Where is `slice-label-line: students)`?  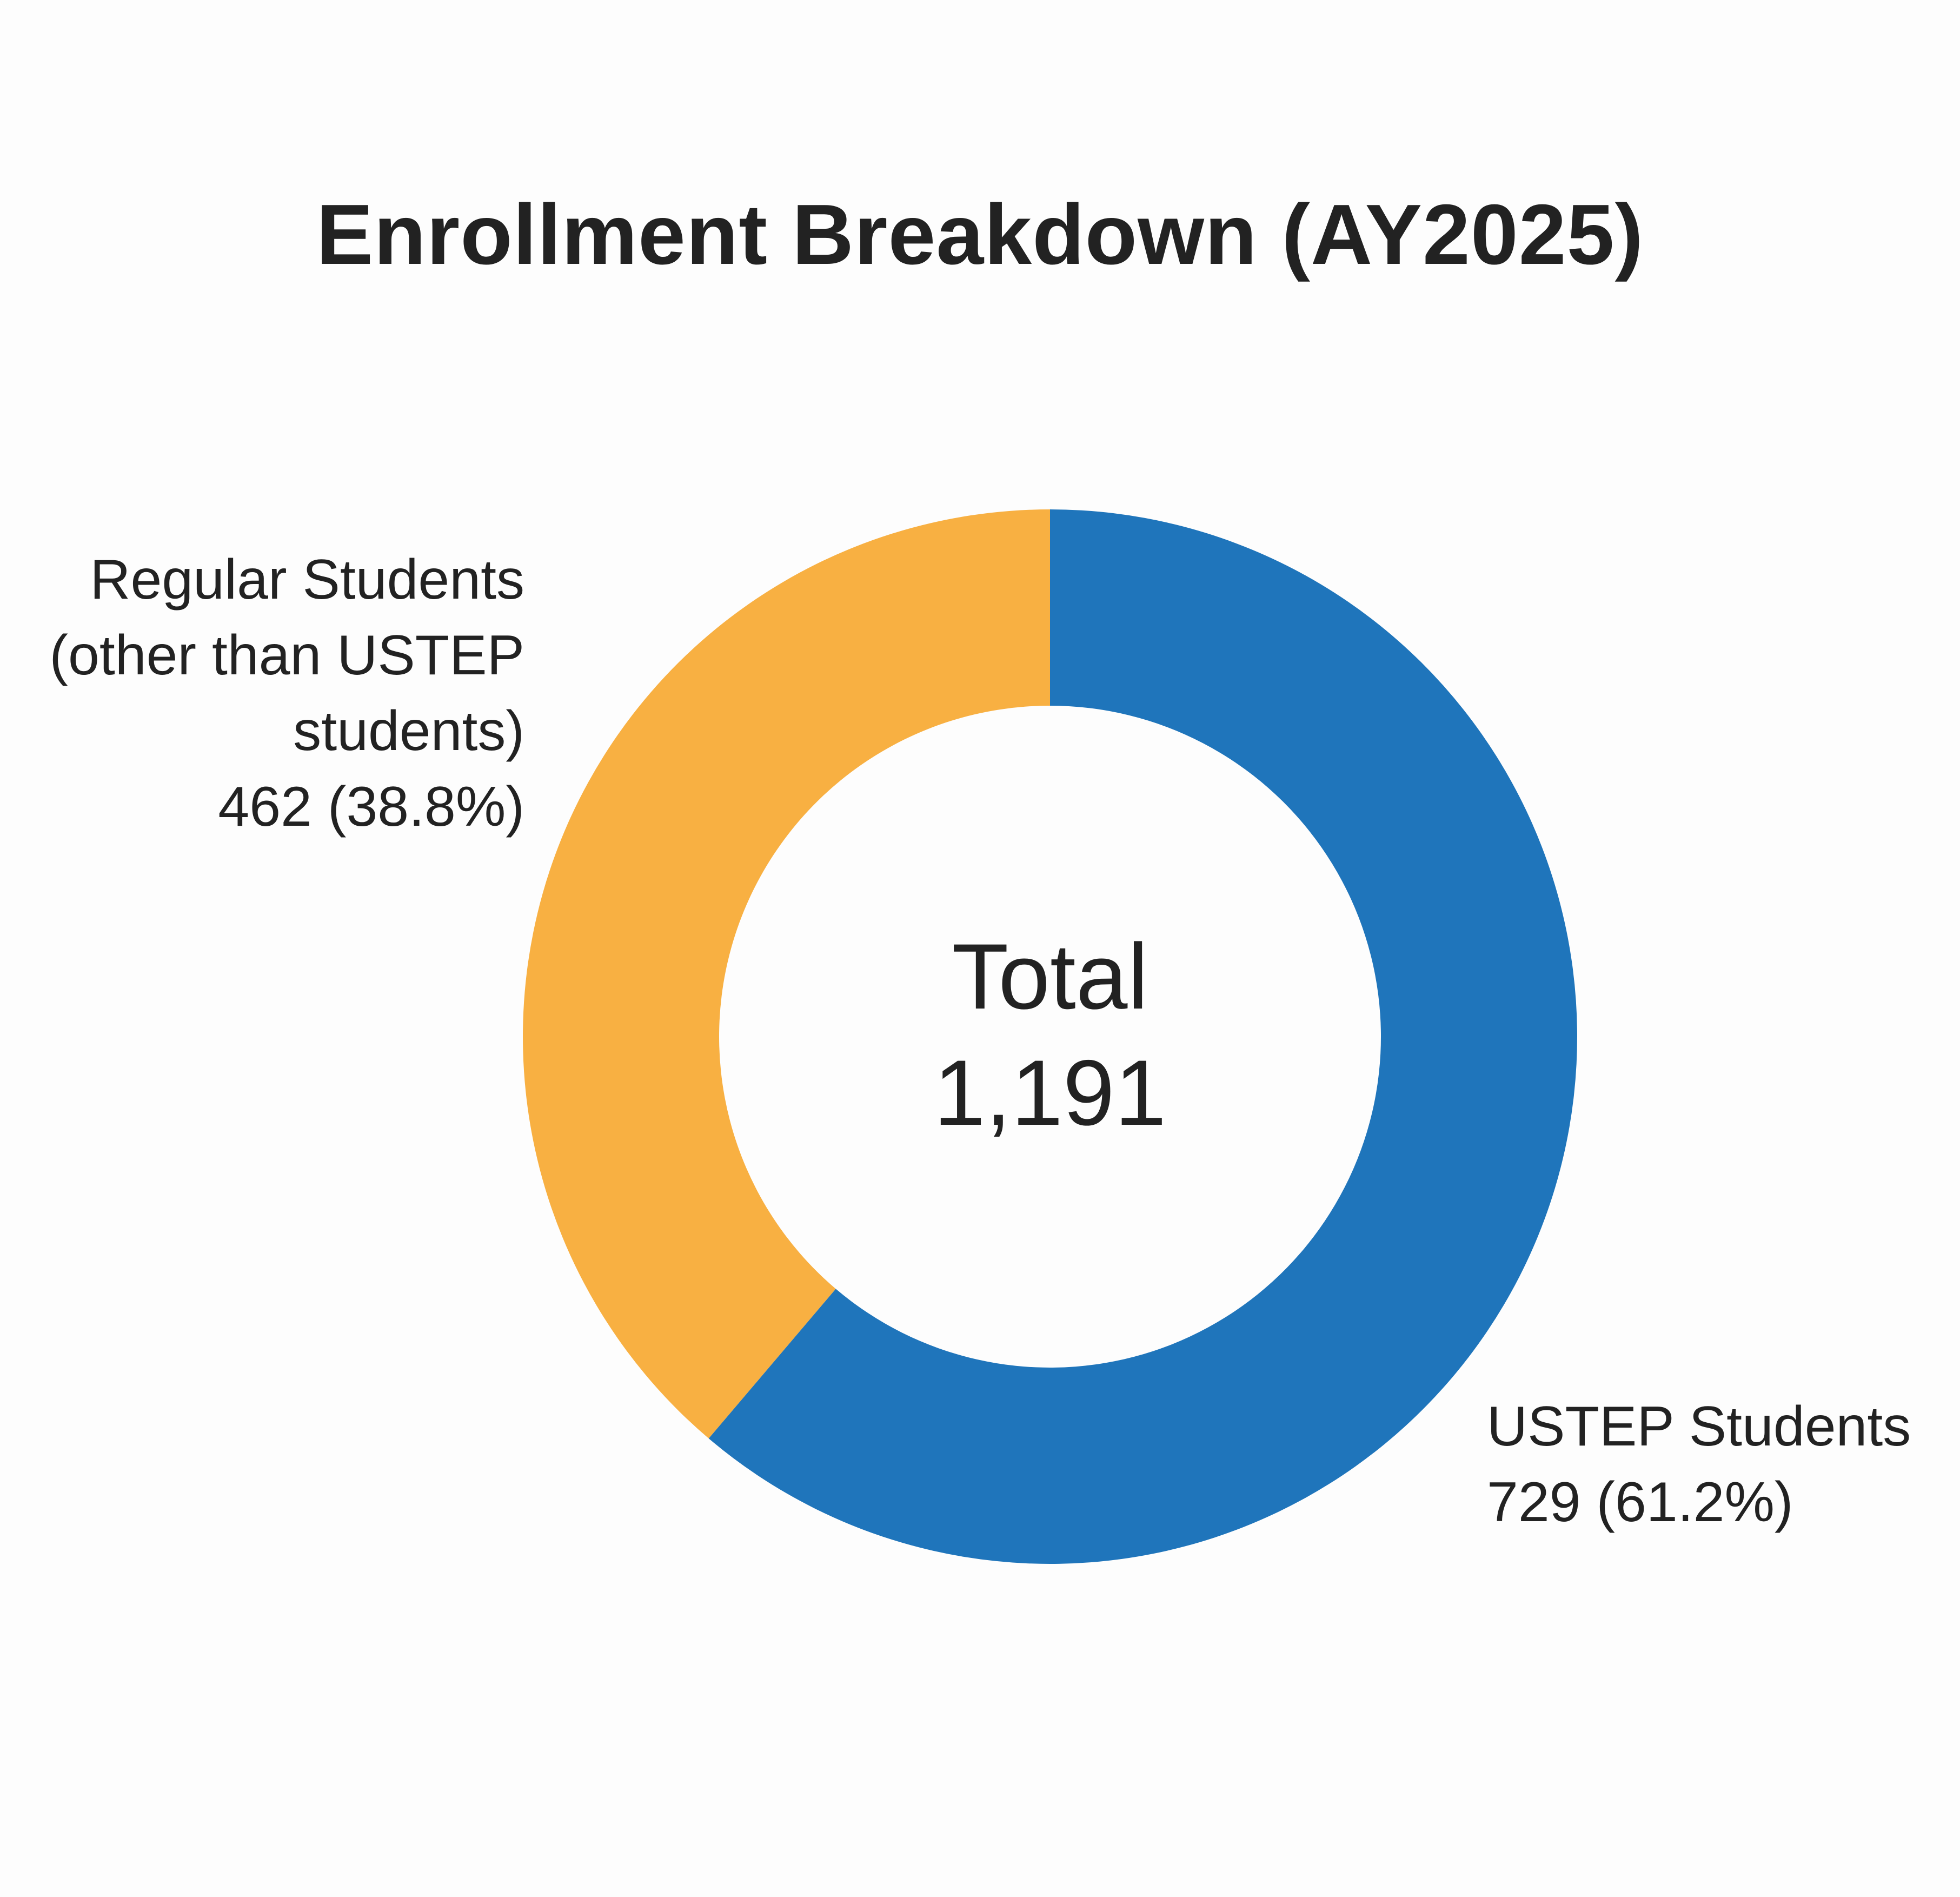 slice-label-line: students) is located at coordinates (408, 731).